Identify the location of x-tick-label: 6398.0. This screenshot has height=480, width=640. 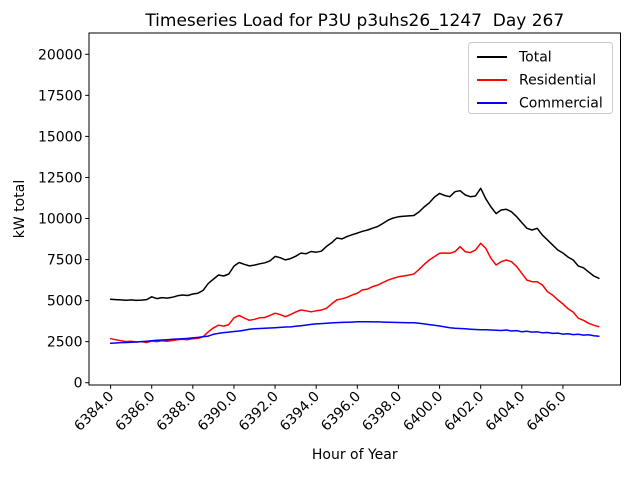
(382, 412).